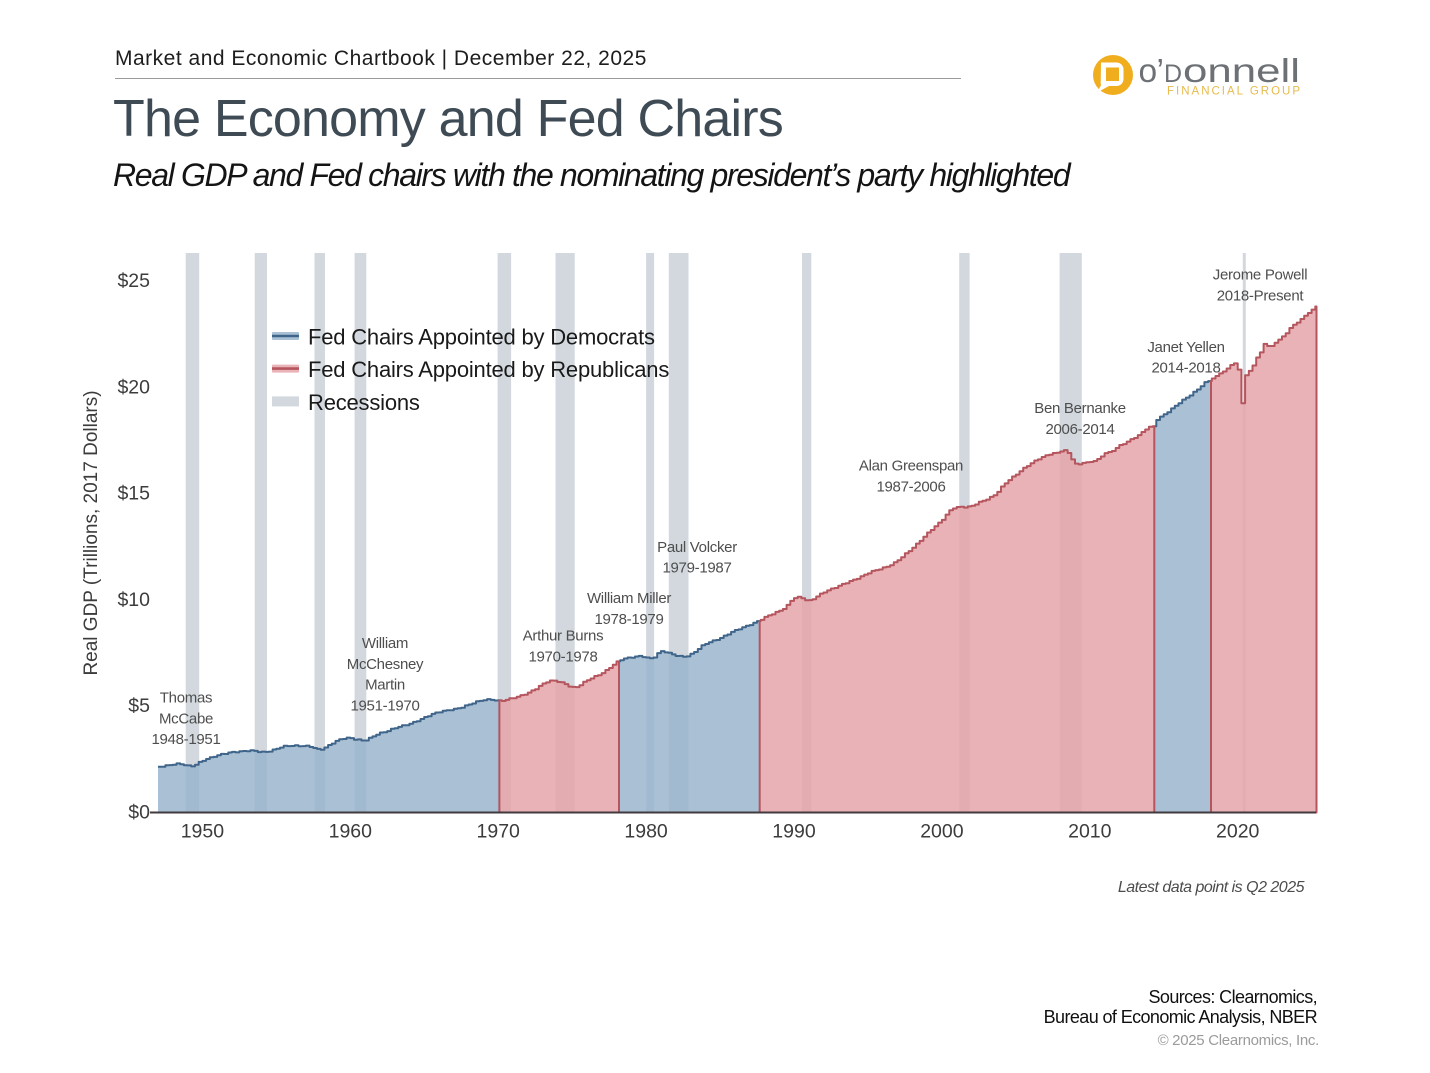 This screenshot has width=1430, height=1073. Describe the element at coordinates (481, 337) in the screenshot. I see `svg-text:Fed Chairs Appointed by Democr: Fed Chairs Appointed by Democrats` at that location.